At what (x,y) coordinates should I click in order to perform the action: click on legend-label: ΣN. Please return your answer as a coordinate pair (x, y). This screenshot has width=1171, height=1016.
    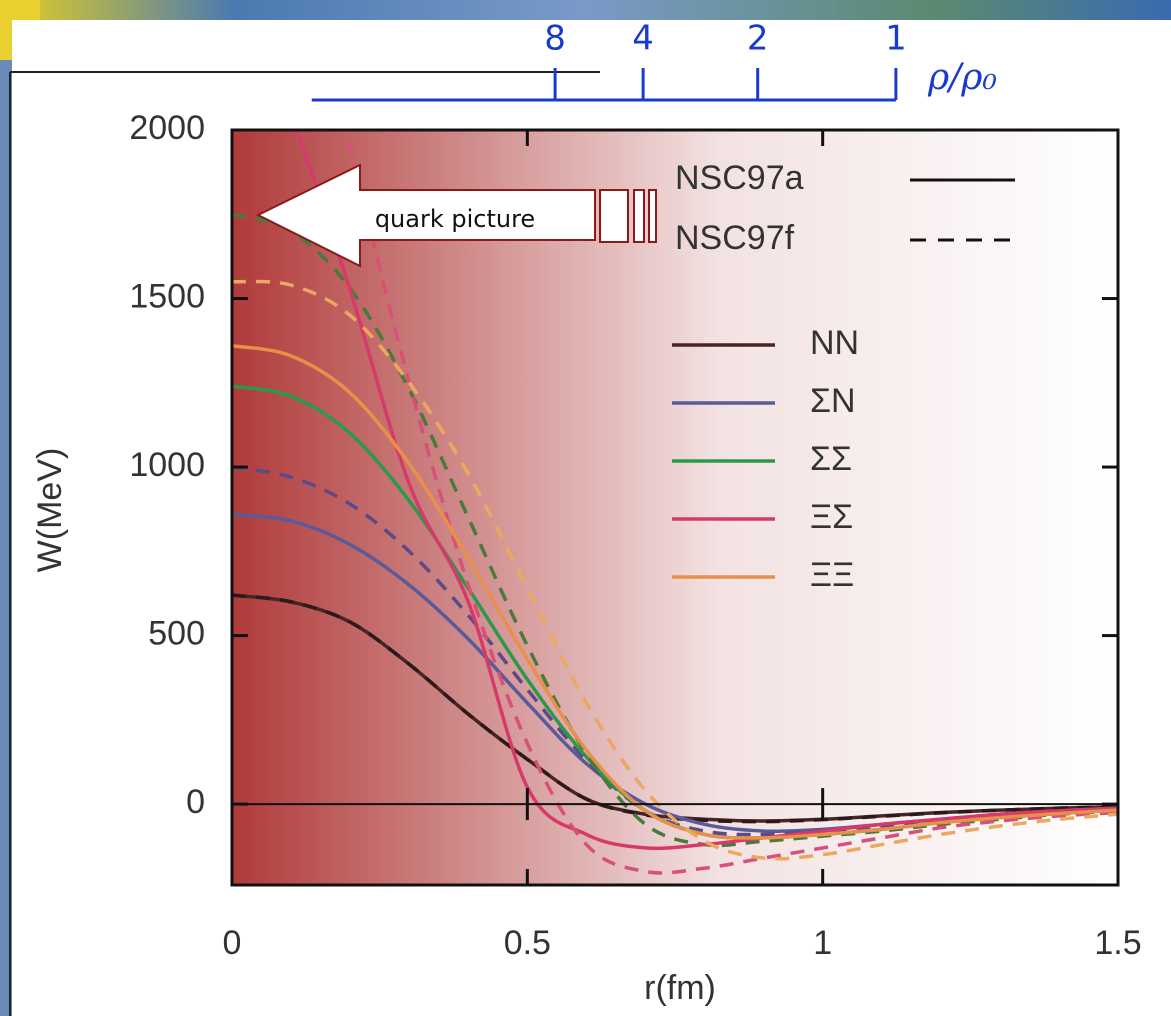
    Looking at the image, I should click on (833, 401).